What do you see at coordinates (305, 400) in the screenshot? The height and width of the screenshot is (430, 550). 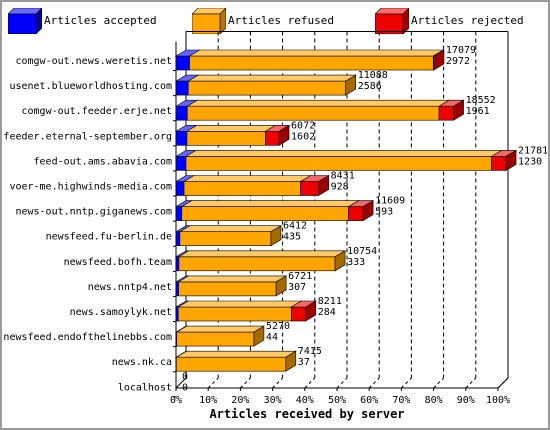 I see `x-tick-label: 40%` at bounding box center [305, 400].